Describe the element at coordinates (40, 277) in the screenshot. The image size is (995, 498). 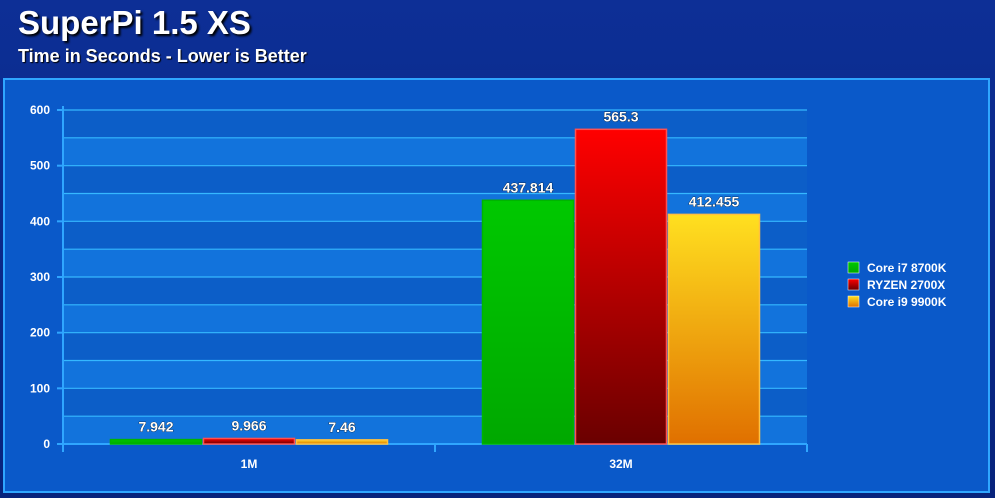
I see `y-tick-label: 300` at that location.